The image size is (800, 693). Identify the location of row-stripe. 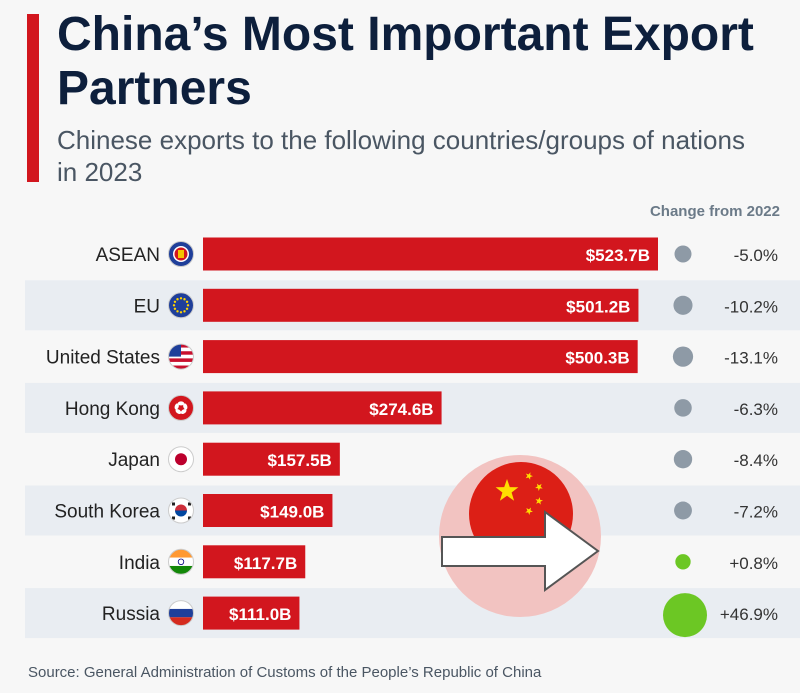
(412, 510).